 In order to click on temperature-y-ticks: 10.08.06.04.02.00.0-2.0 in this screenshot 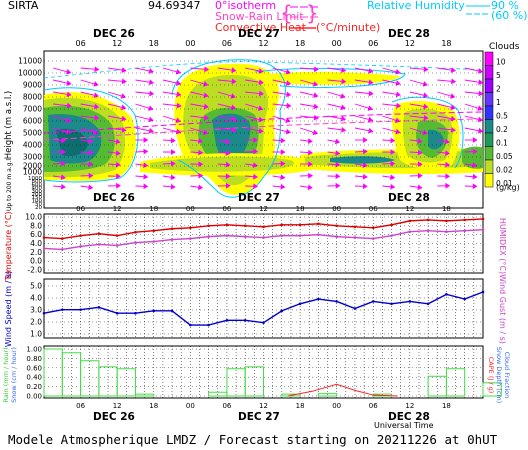, I will do `click(254, 244)`.